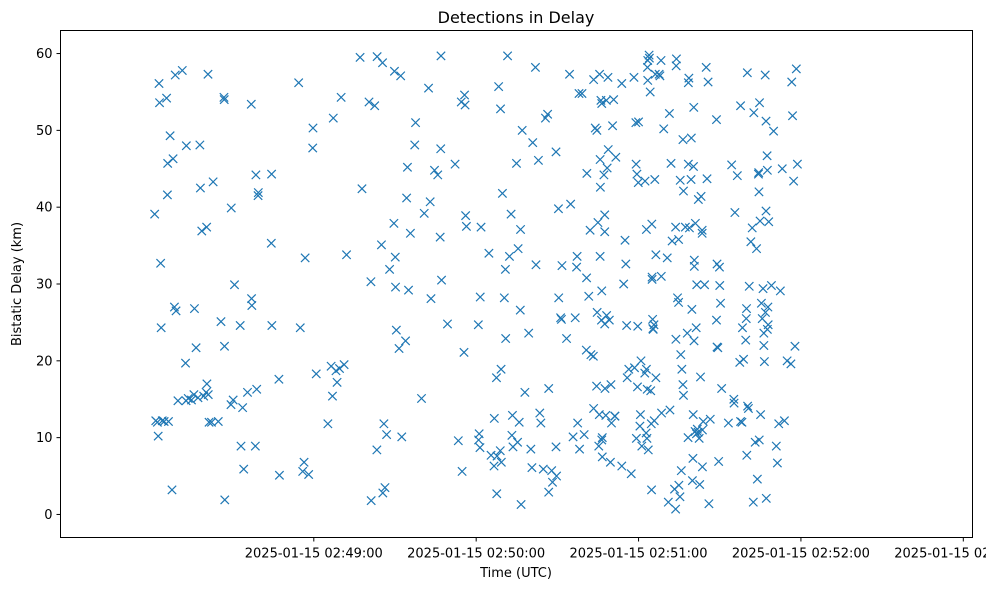 This screenshot has width=986, height=590. Describe the element at coordinates (17, 284) in the screenshot. I see `y-axis-label: Bistatic Delay (km)` at that location.